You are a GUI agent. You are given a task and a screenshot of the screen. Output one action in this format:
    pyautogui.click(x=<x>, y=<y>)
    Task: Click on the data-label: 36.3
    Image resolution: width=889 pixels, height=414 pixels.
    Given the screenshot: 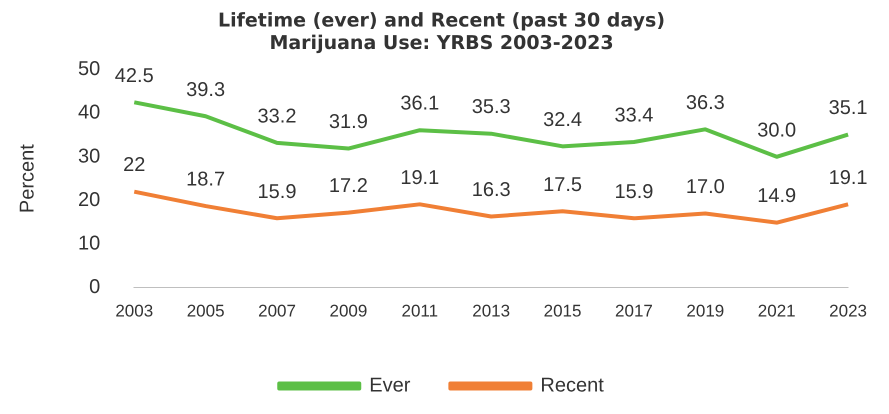 What is the action you would take?
    pyautogui.click(x=705, y=103)
    